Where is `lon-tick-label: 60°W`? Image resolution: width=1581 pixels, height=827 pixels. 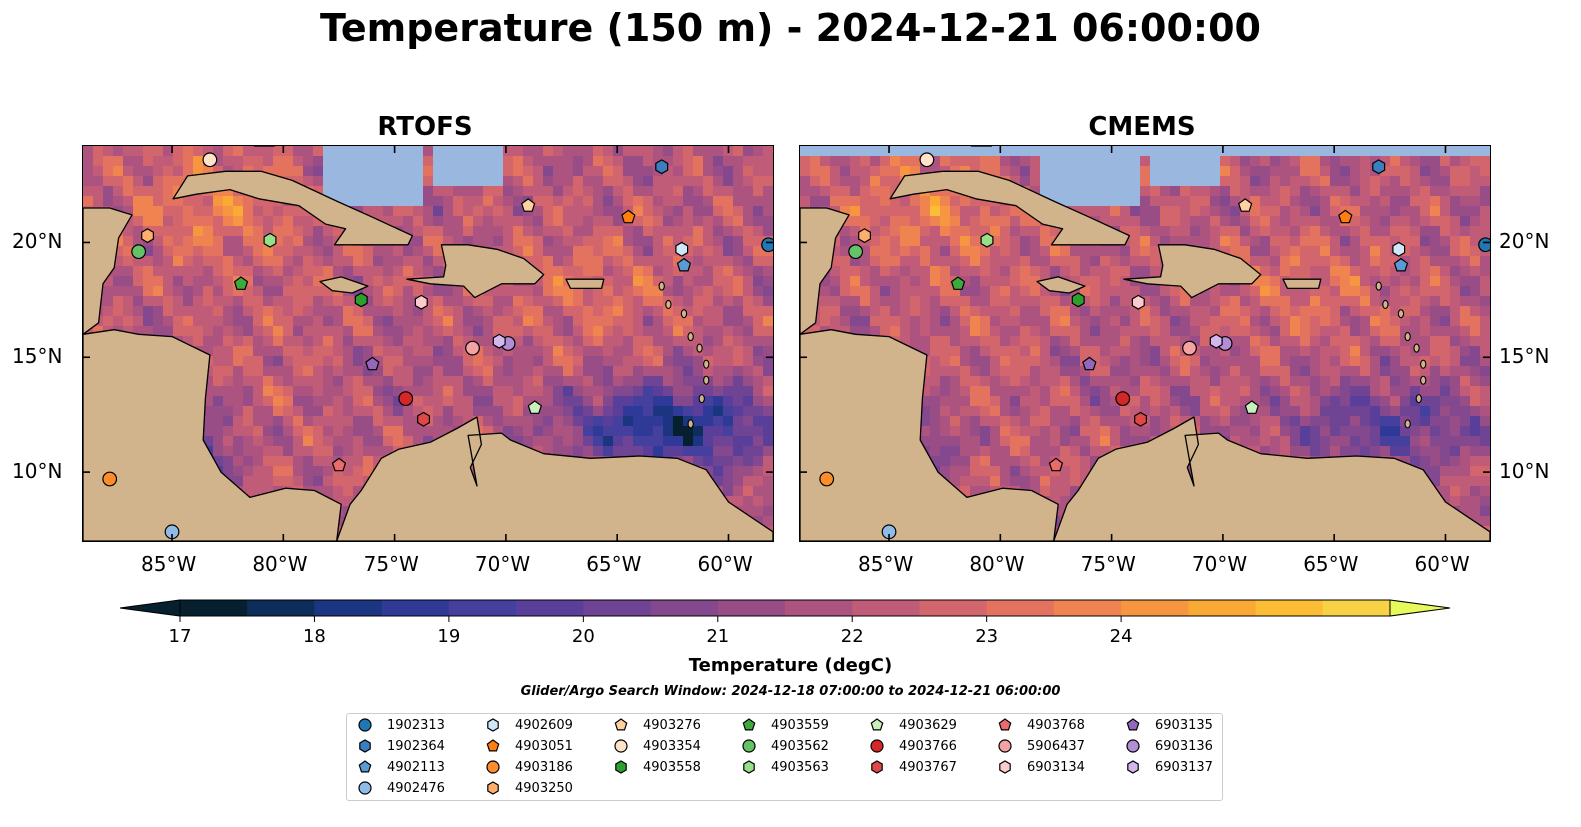
lon-tick-label: 60°W is located at coordinates (1442, 564).